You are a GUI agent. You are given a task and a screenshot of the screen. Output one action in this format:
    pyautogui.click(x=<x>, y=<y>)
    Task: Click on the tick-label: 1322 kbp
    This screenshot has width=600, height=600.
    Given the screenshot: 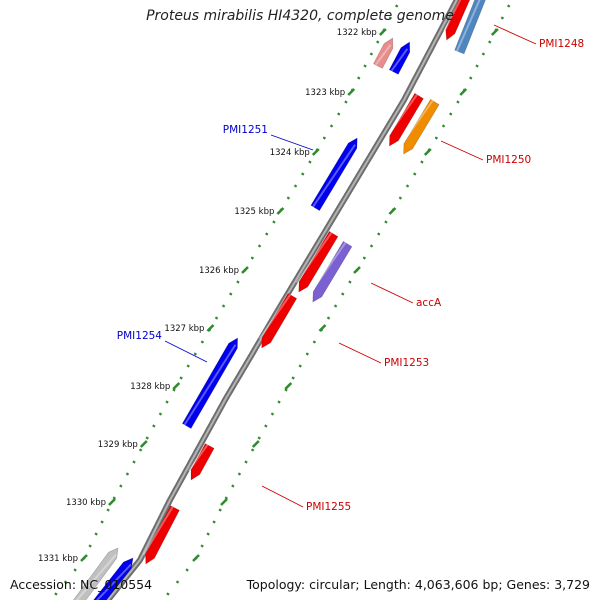 What is the action you would take?
    pyautogui.click(x=357, y=33)
    